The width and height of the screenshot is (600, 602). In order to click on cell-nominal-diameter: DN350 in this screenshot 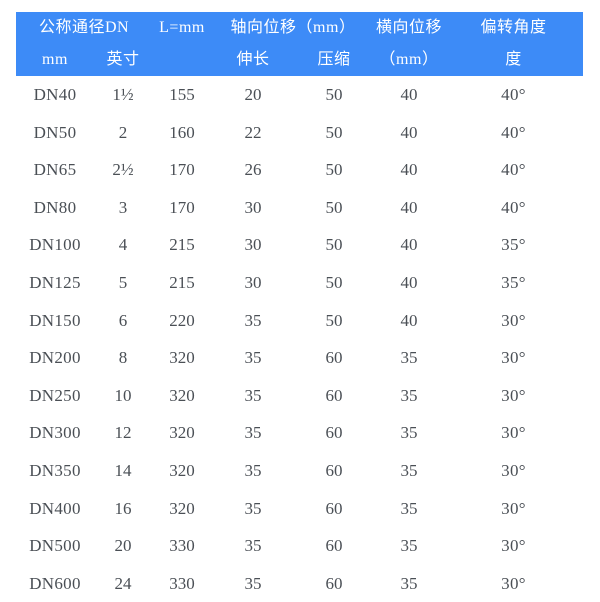, I will do `click(55, 470)`.